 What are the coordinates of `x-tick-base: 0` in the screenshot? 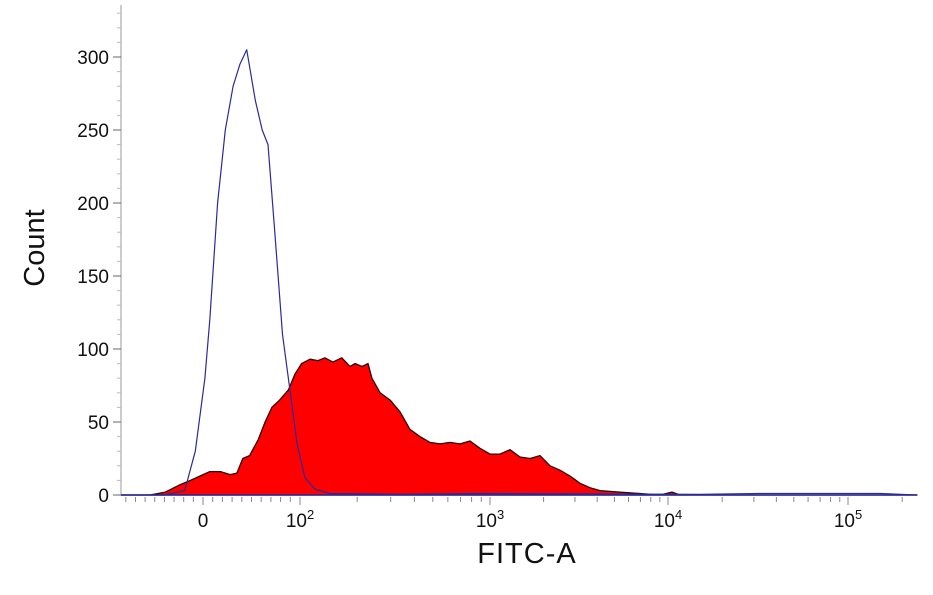 It's located at (203, 521).